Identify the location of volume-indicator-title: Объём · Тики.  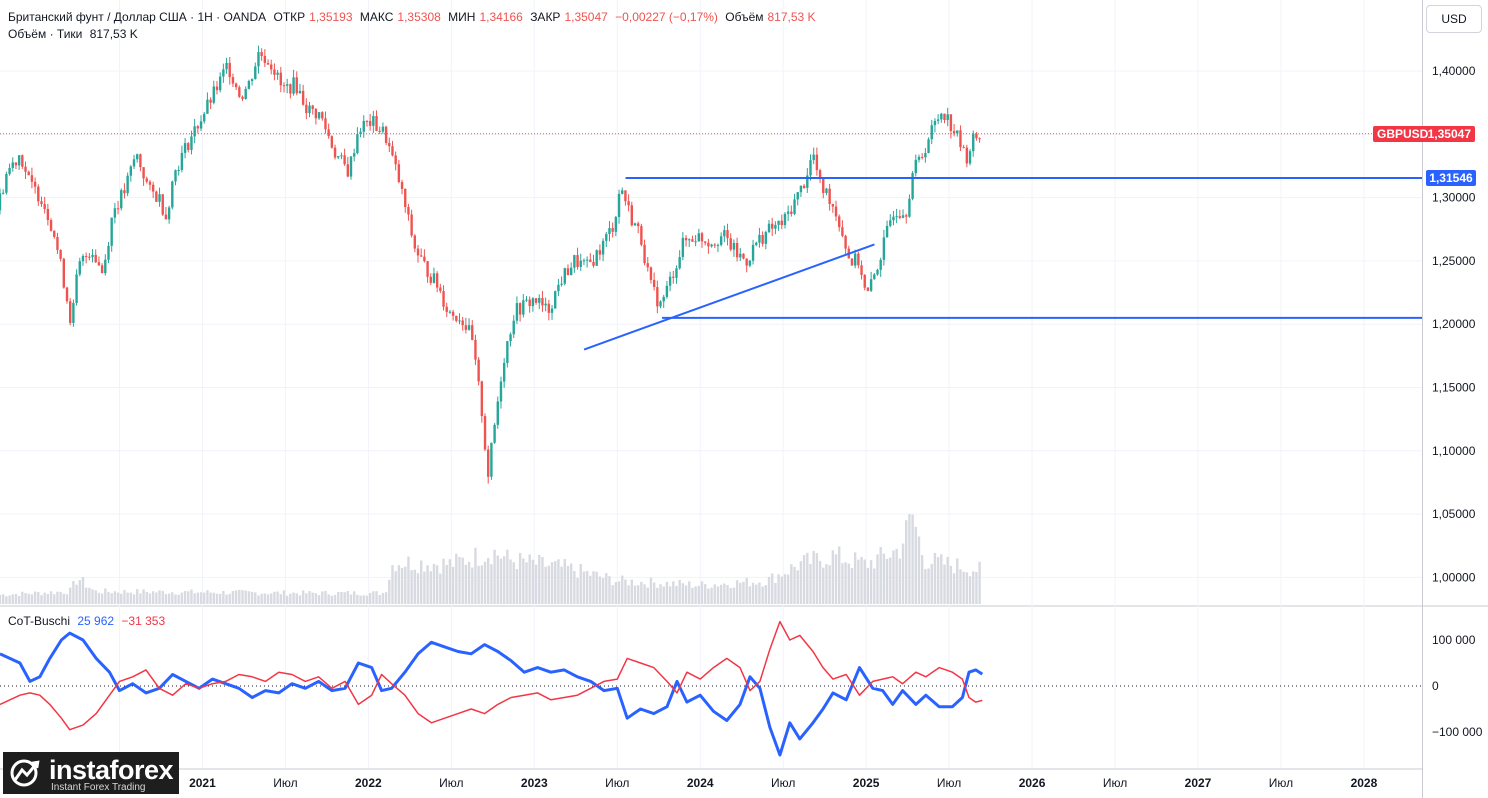
(45, 34).